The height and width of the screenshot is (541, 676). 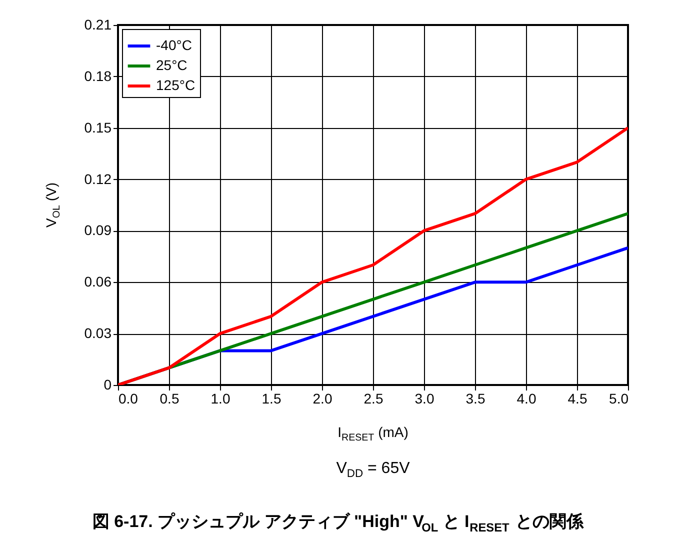 I want to click on y-tick-label: 0.09, so click(x=98, y=230).